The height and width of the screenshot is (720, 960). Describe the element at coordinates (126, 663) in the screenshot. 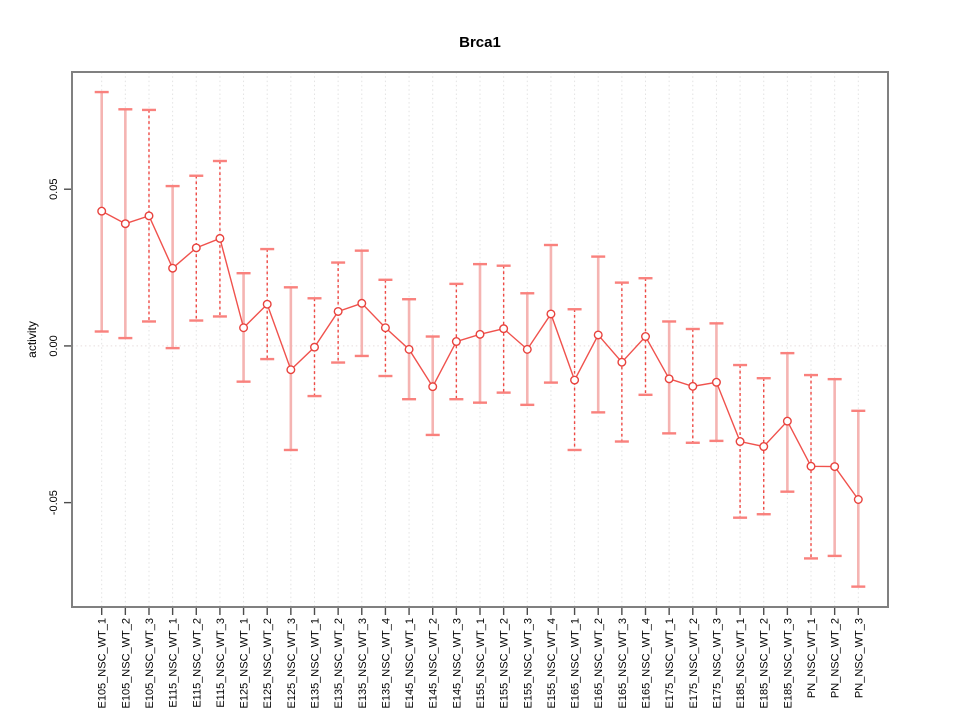

I see `x-tick-label: E105_NSC_WT_2` at that location.